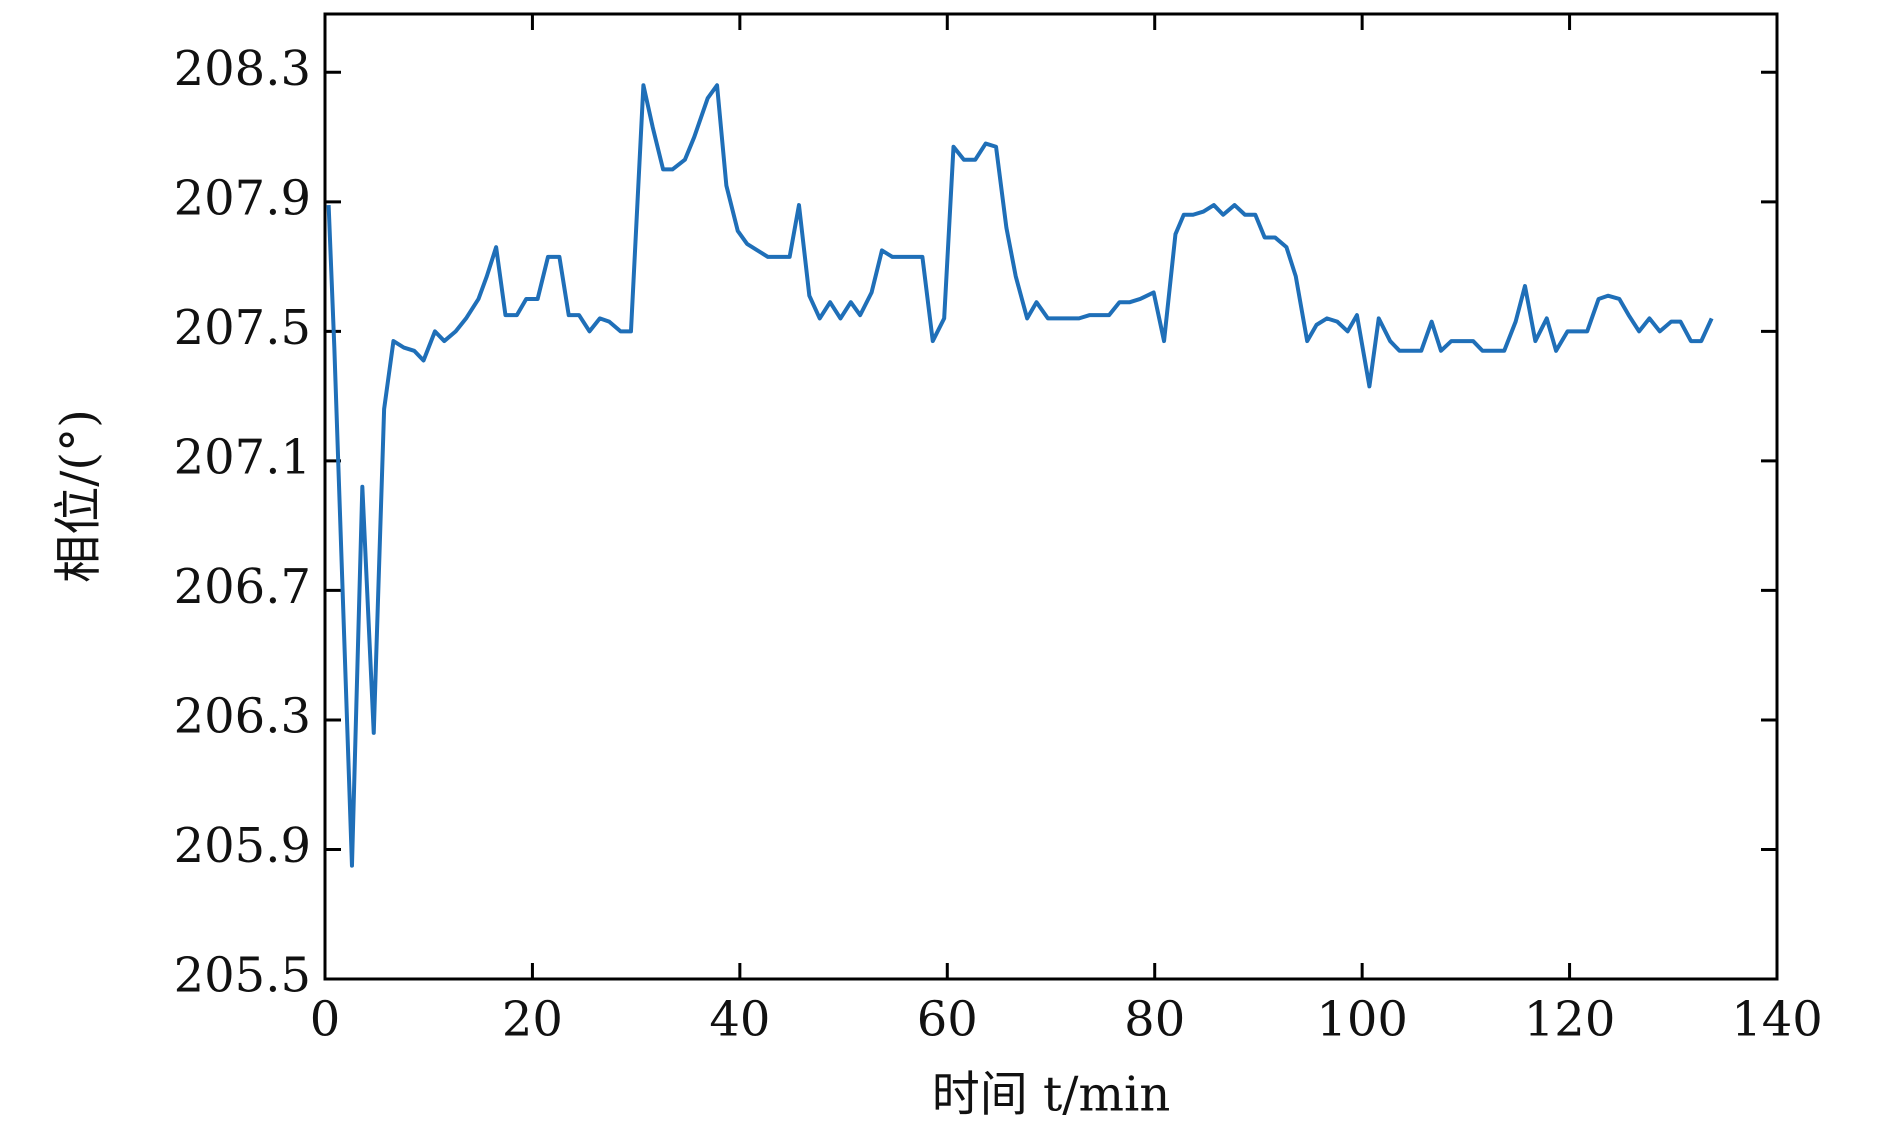  Describe the element at coordinates (1570, 1020) in the screenshot. I see `x-tick-label: 120` at that location.